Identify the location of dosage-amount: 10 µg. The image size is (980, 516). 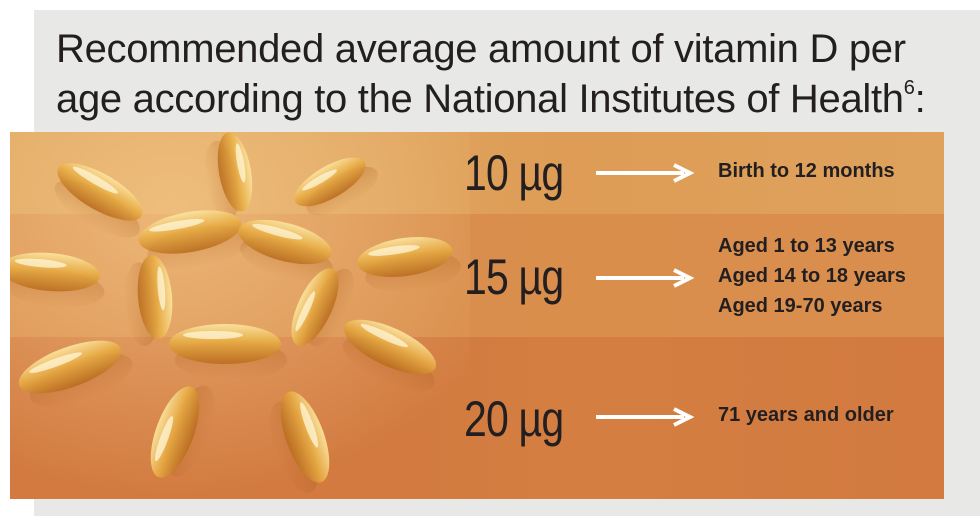
(514, 173).